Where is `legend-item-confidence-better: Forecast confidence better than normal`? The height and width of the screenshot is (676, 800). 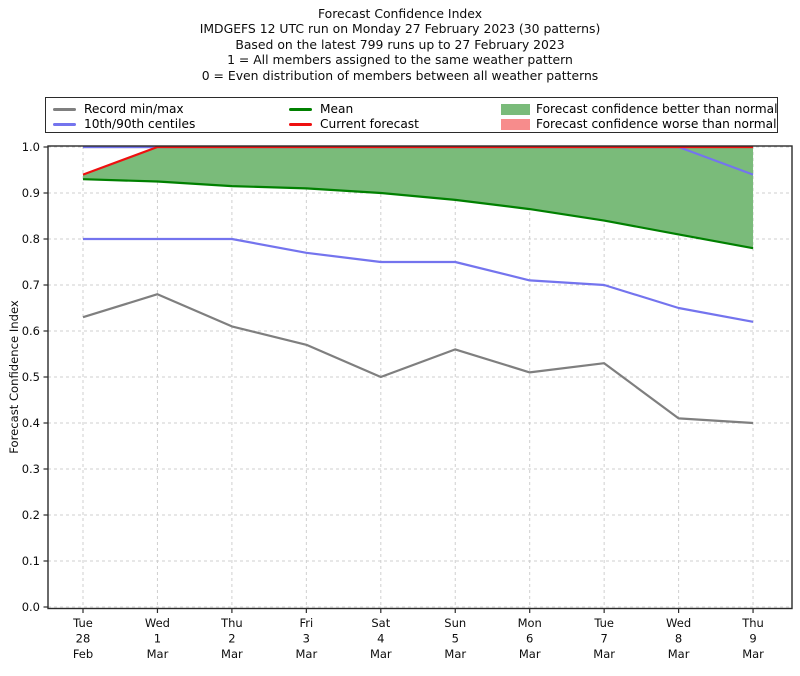 legend-item-confidence-better: Forecast confidence better than normal is located at coordinates (639, 109).